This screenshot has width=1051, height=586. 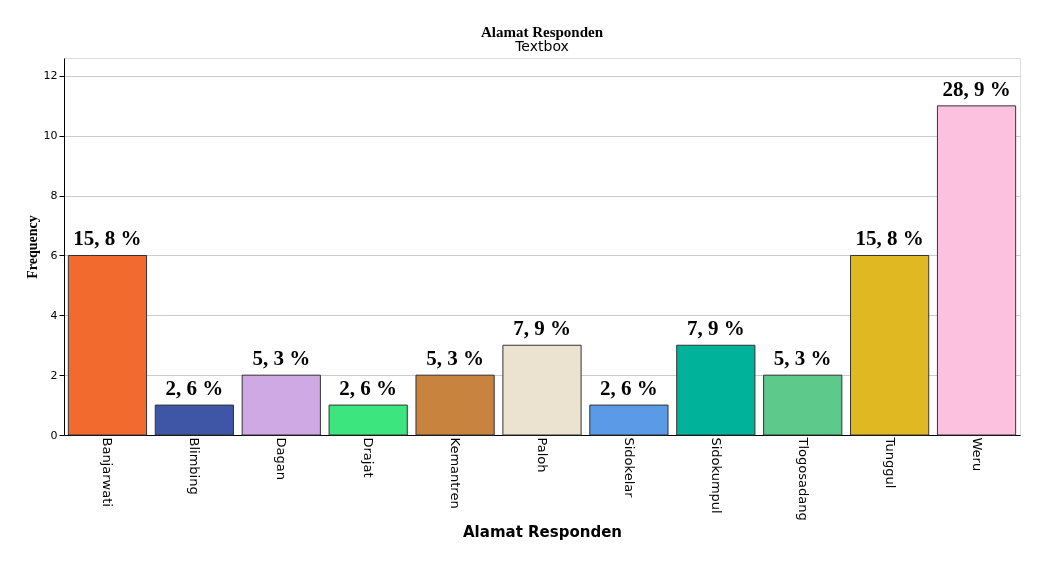 I want to click on x-tick-label: Dagan, so click(x=282, y=458).